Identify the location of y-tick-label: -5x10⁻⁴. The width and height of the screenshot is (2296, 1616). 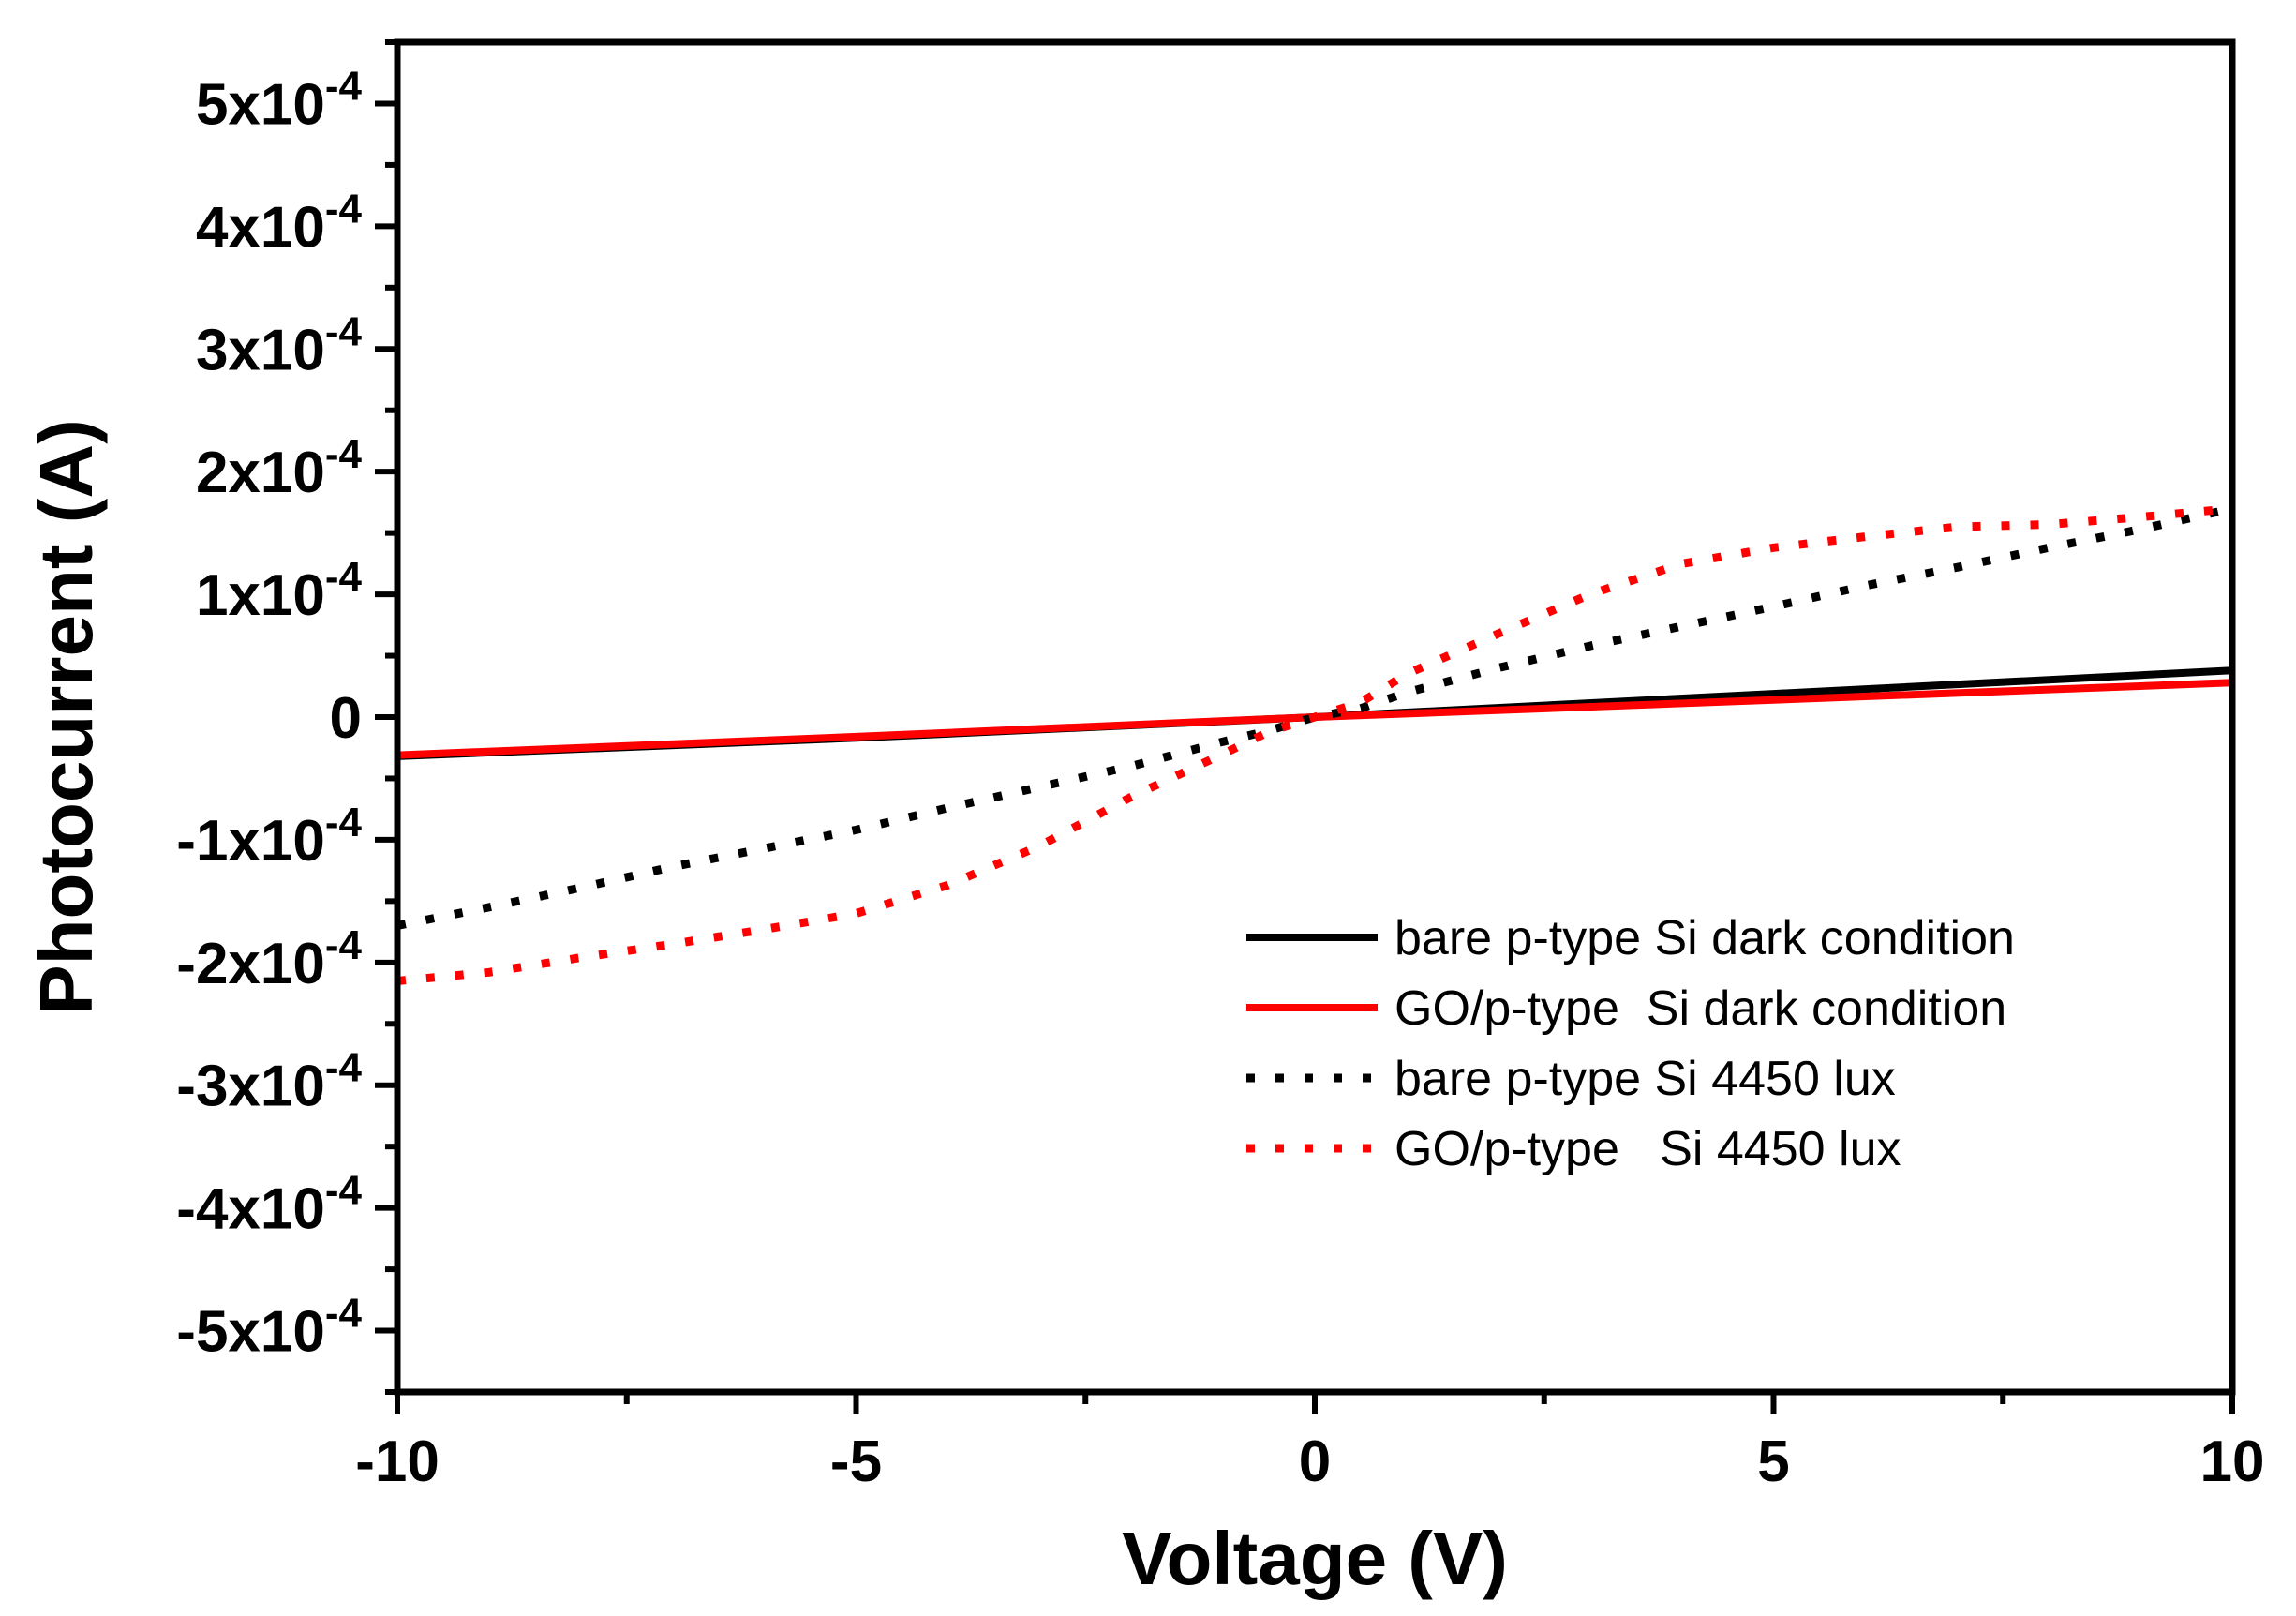
(269, 1328).